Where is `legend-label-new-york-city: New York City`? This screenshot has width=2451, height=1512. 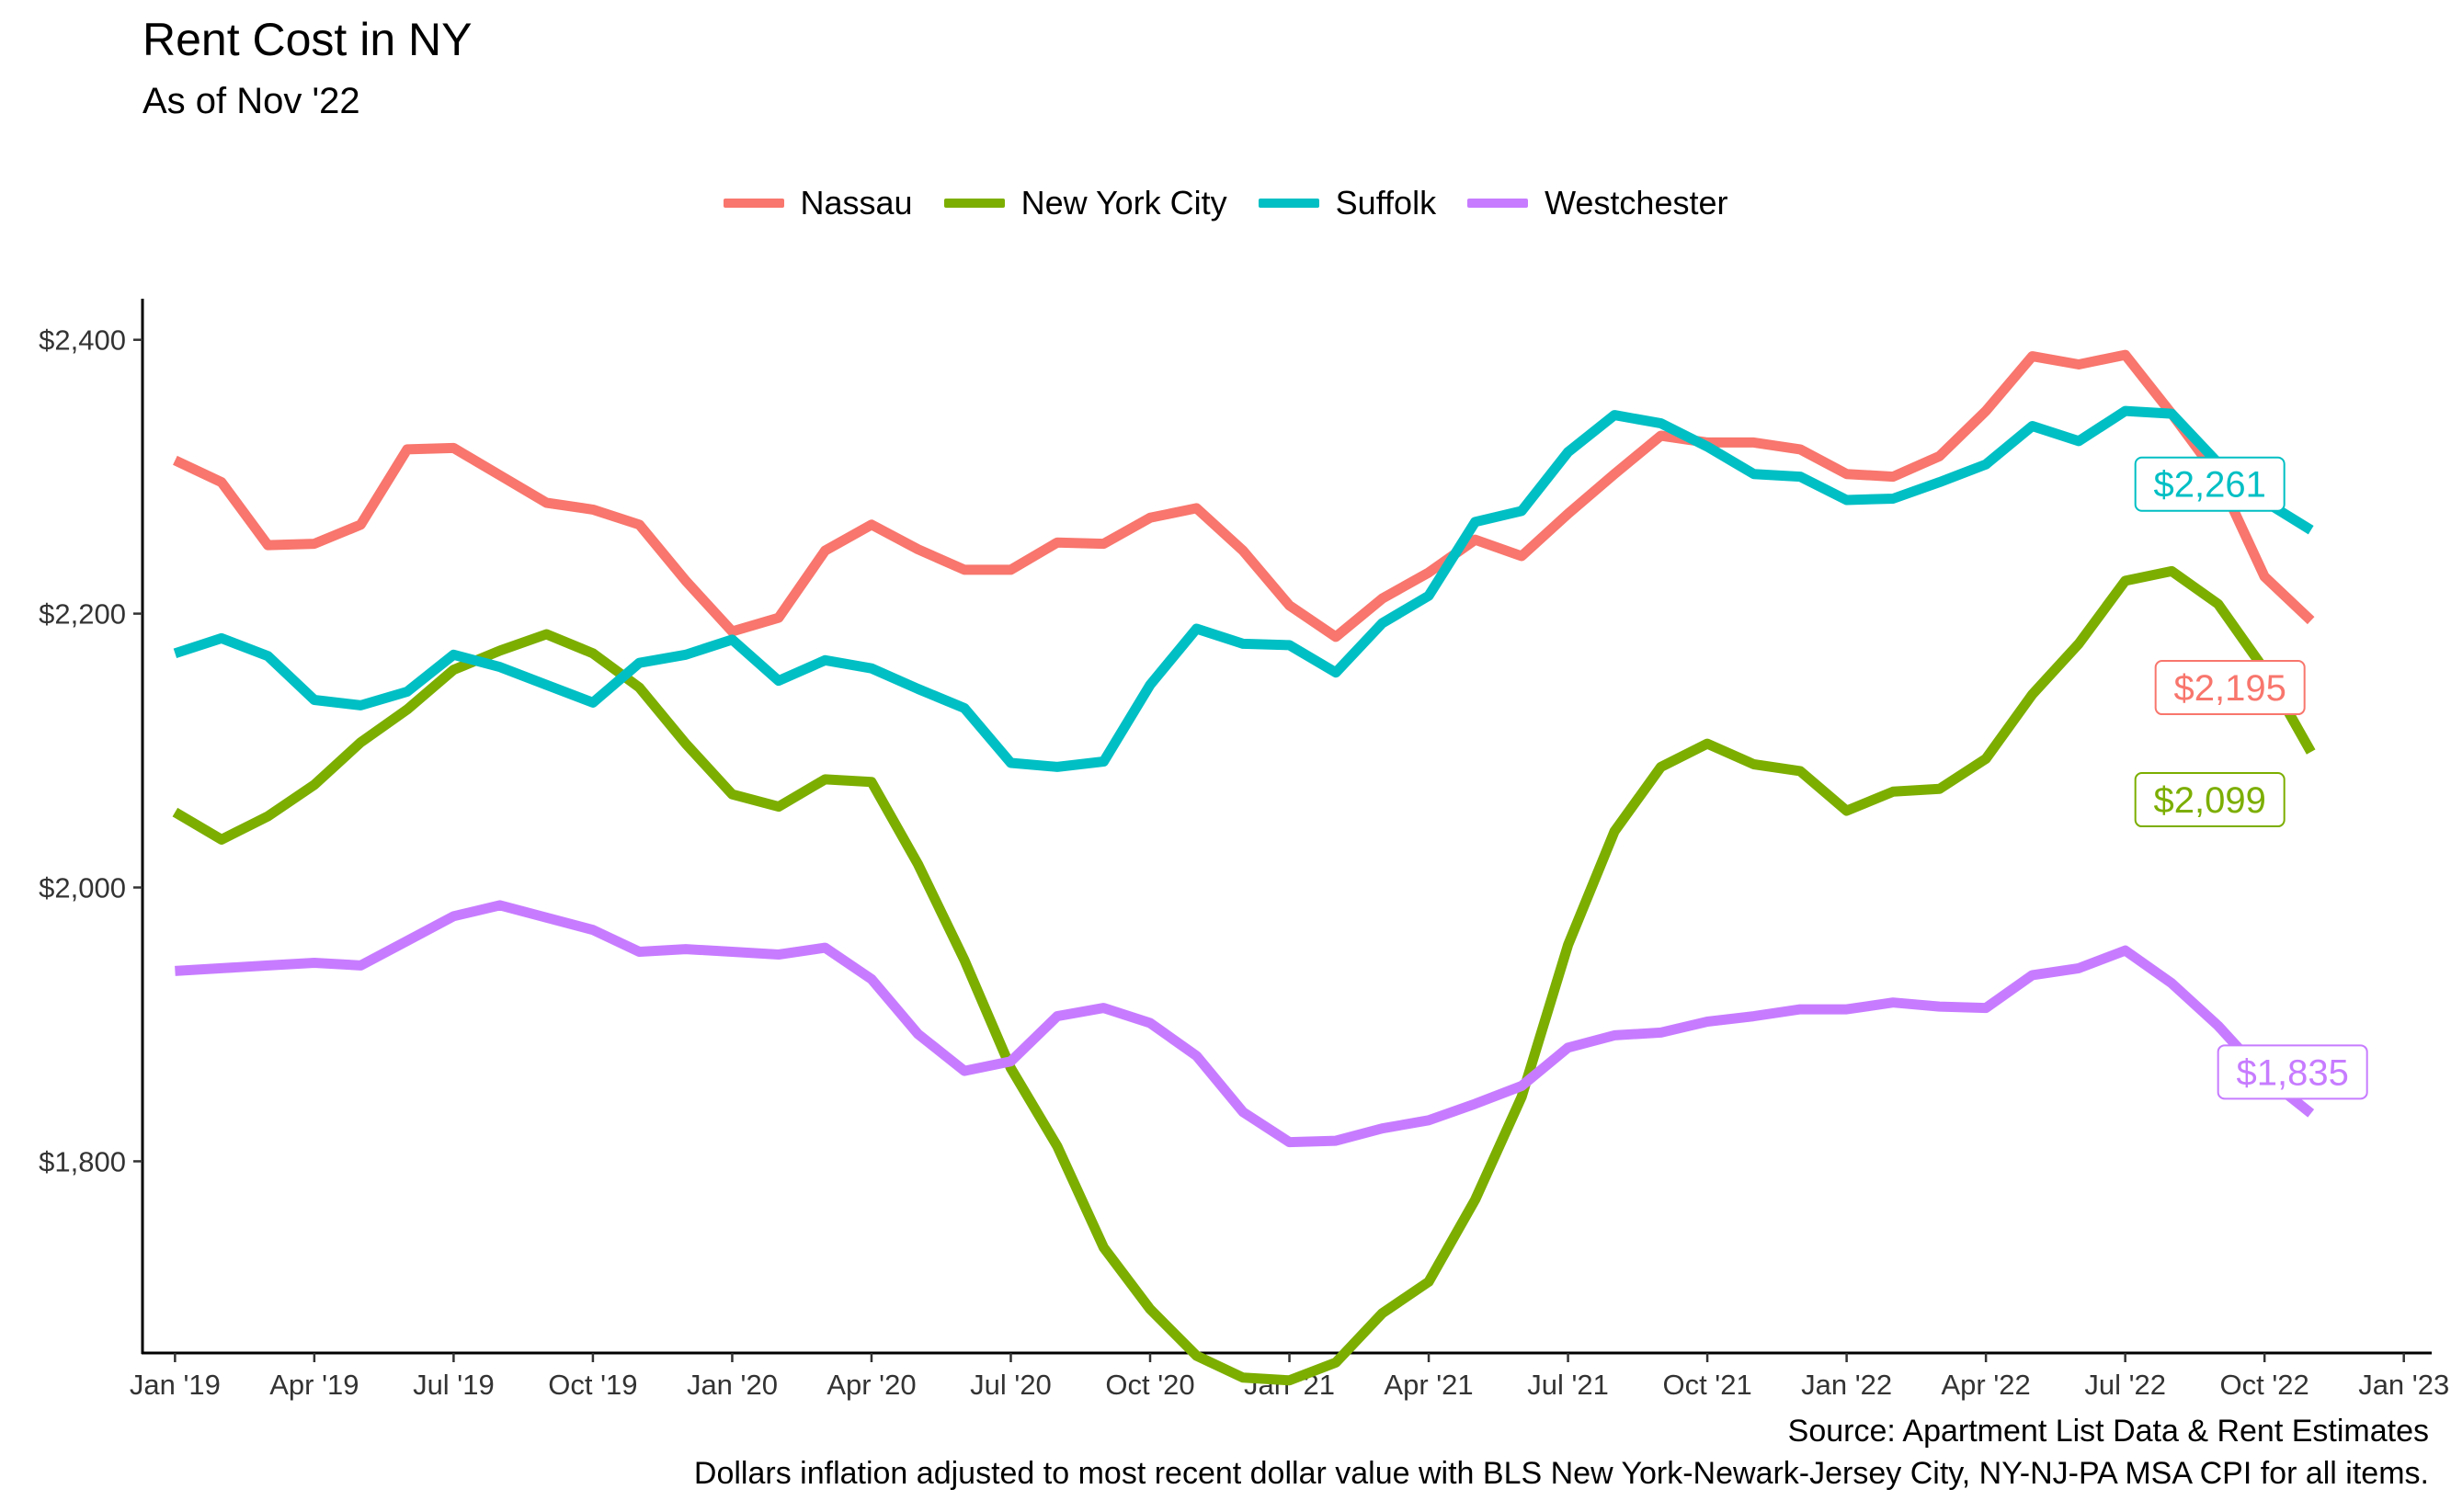
legend-label-new-york-city: New York City is located at coordinates (1123, 203).